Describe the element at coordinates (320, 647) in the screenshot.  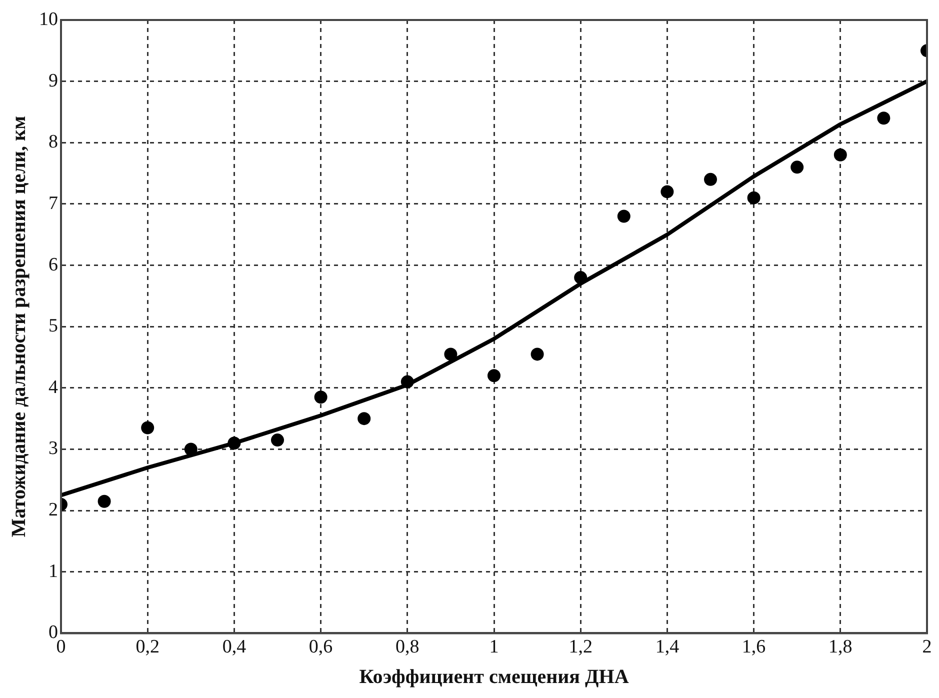
I see `x-tick-label: 0,6` at that location.